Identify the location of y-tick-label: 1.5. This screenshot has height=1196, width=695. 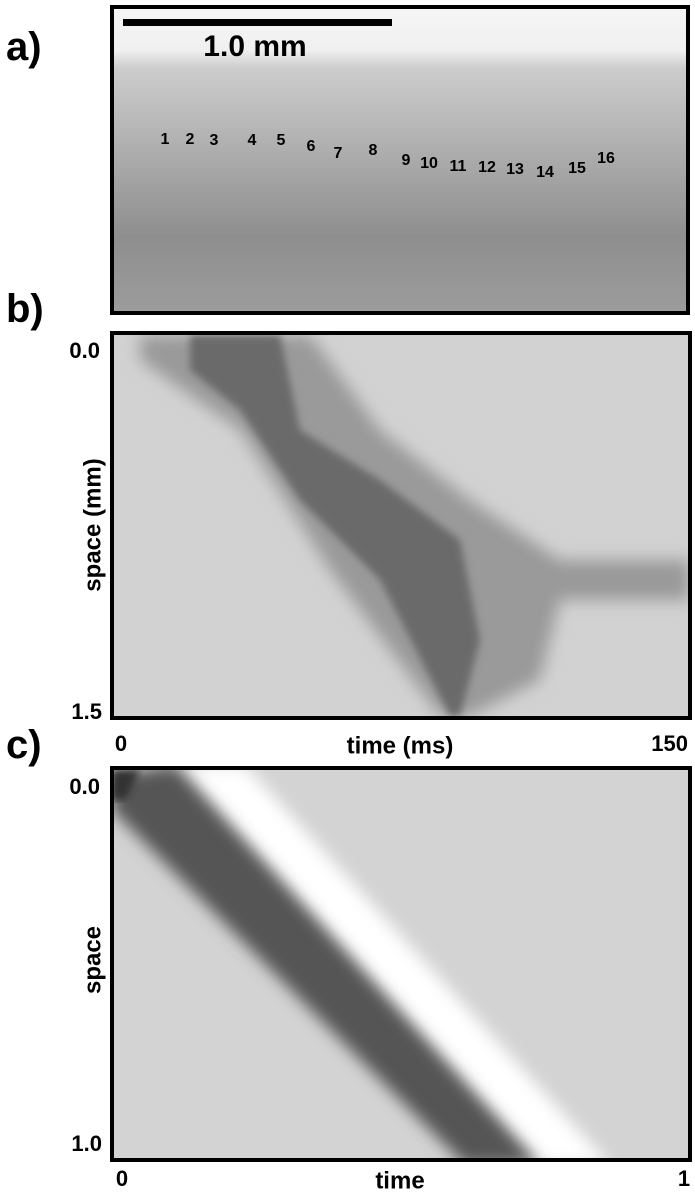
(86, 711).